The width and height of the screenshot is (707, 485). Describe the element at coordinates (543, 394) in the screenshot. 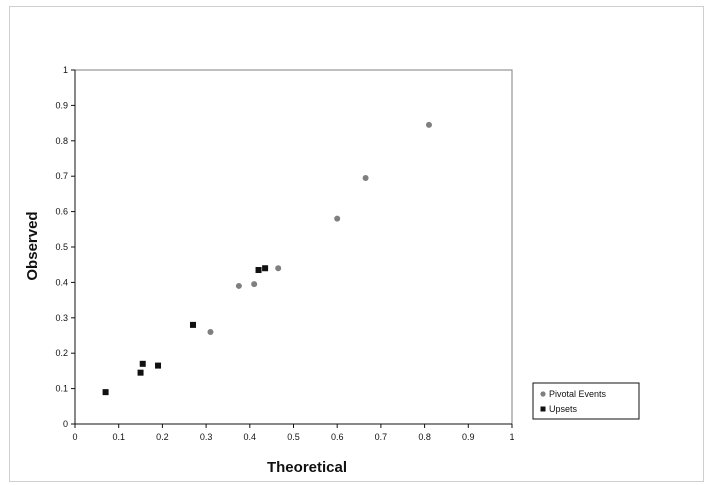

I see `legend-marker-pivotal-events` at that location.